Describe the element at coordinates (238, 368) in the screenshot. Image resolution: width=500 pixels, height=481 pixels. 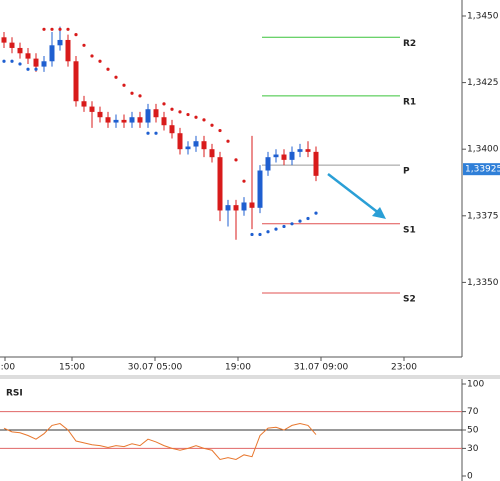
I see `x-tick-label: 19:00` at that location.